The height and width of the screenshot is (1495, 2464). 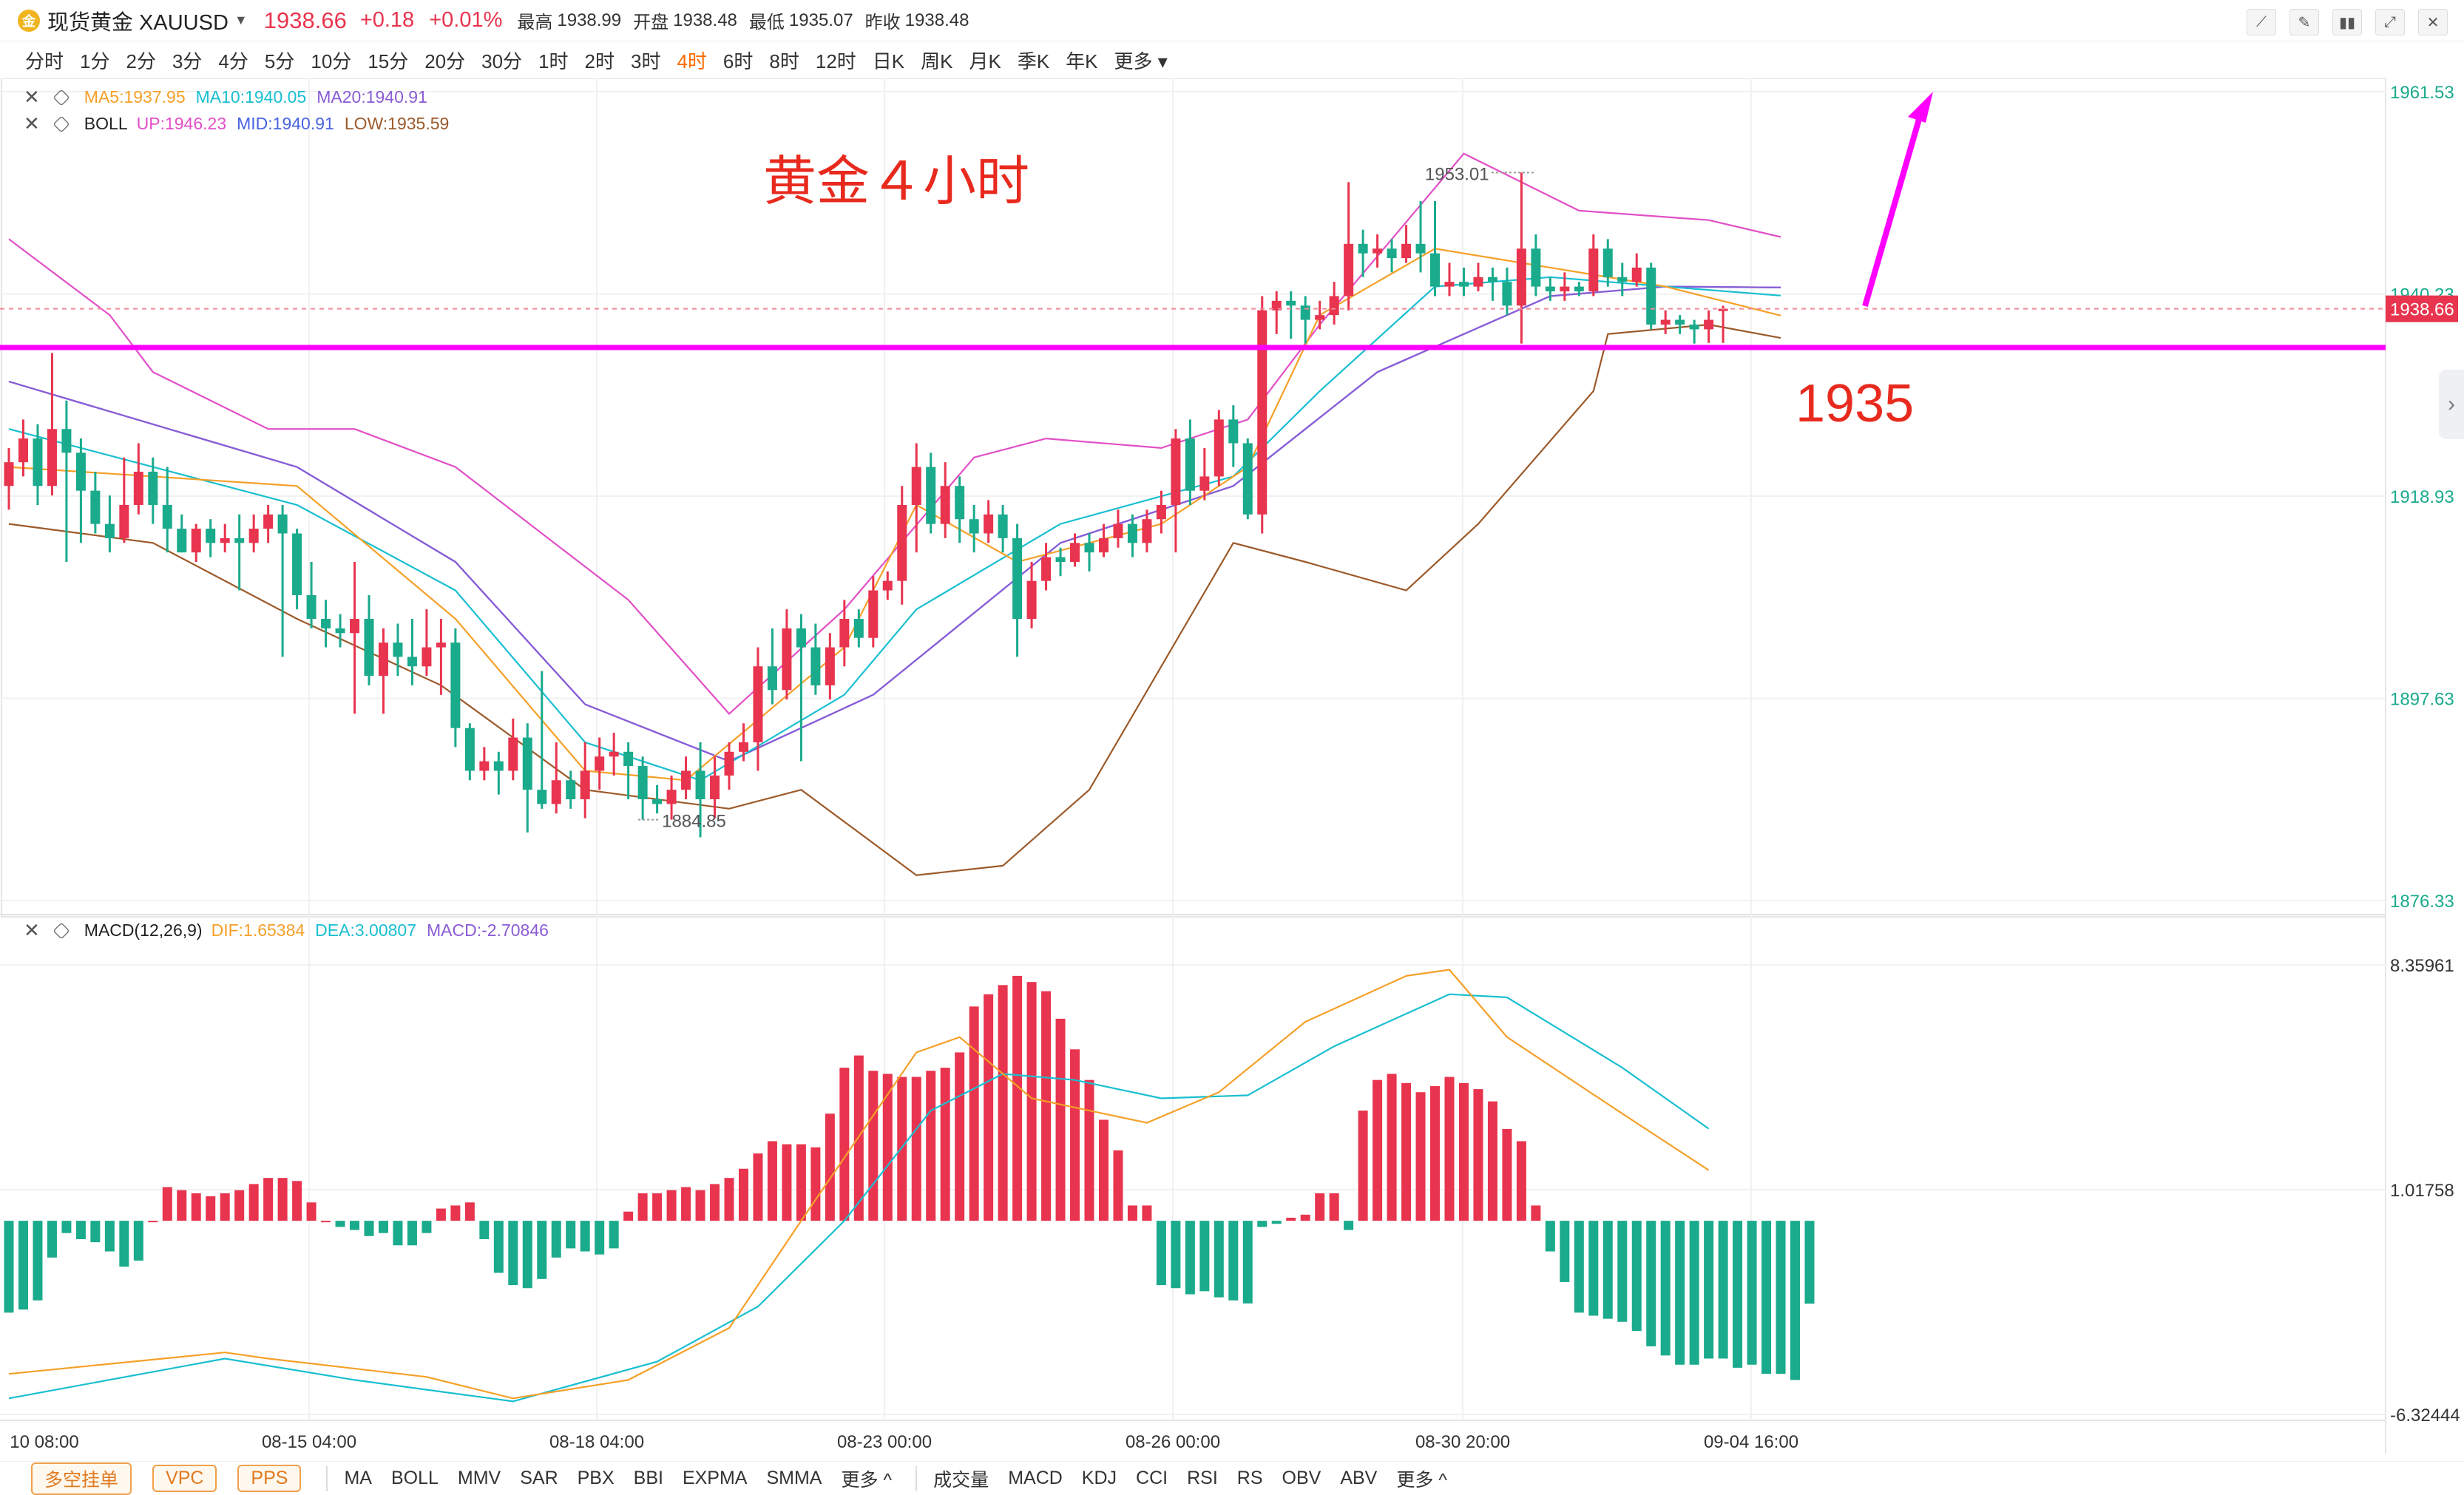 What do you see at coordinates (502, 61) in the screenshot?
I see `period-tab: 30分` at bounding box center [502, 61].